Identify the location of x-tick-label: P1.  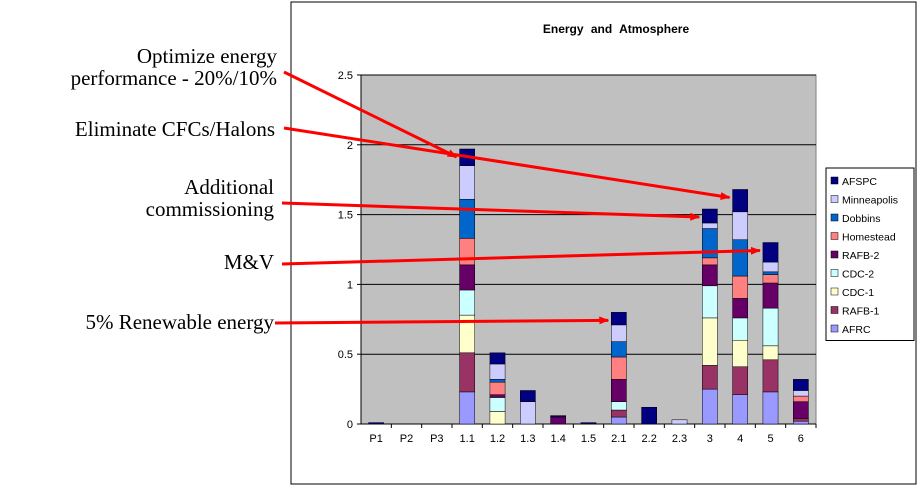
(375, 439).